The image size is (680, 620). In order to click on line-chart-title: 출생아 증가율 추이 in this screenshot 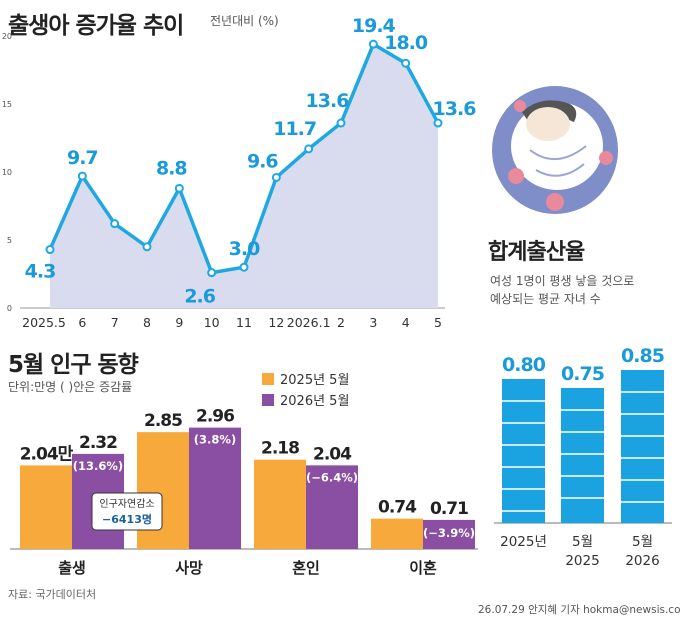, I will do `click(96, 26)`.